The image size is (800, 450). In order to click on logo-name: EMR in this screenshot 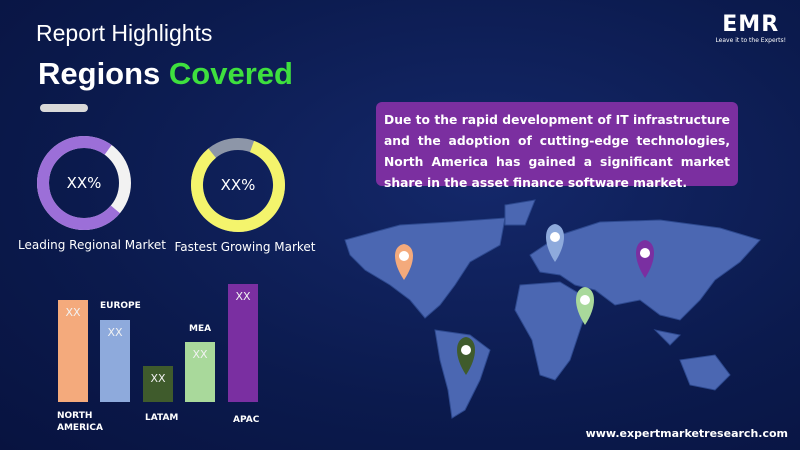, I will do `click(751, 24)`.